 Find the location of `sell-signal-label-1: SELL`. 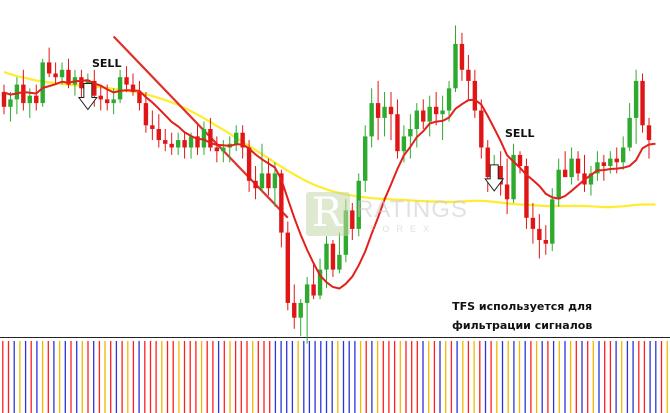

sell-signal-label-1: SELL is located at coordinates (107, 63).